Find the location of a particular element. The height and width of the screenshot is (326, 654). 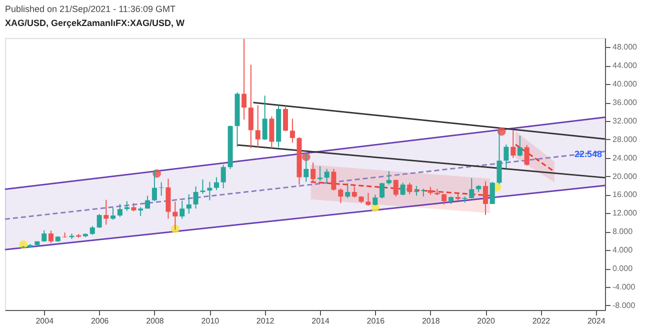

y-tick-label: 44.000 is located at coordinates (625, 65).